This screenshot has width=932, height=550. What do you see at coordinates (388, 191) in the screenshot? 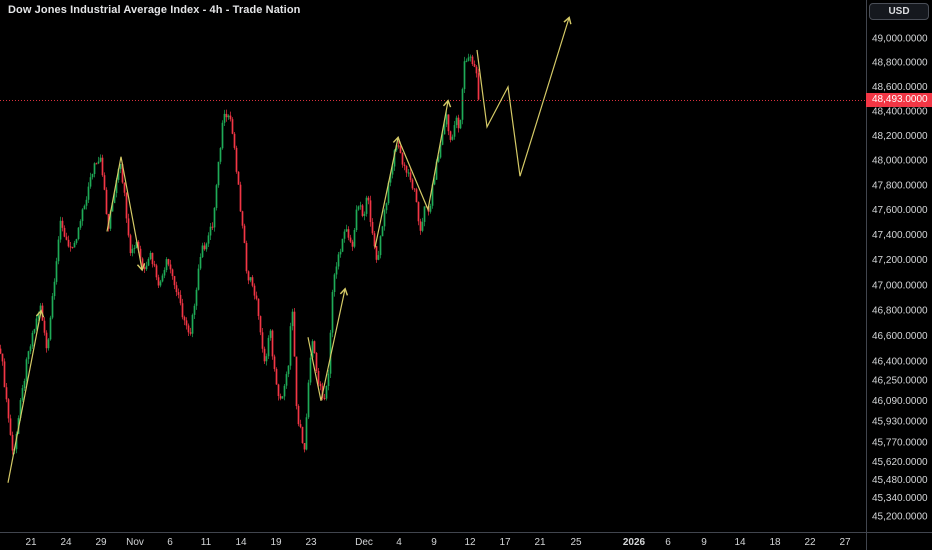
I see `drawing-up-arrow-dec-leg` at bounding box center [388, 191].